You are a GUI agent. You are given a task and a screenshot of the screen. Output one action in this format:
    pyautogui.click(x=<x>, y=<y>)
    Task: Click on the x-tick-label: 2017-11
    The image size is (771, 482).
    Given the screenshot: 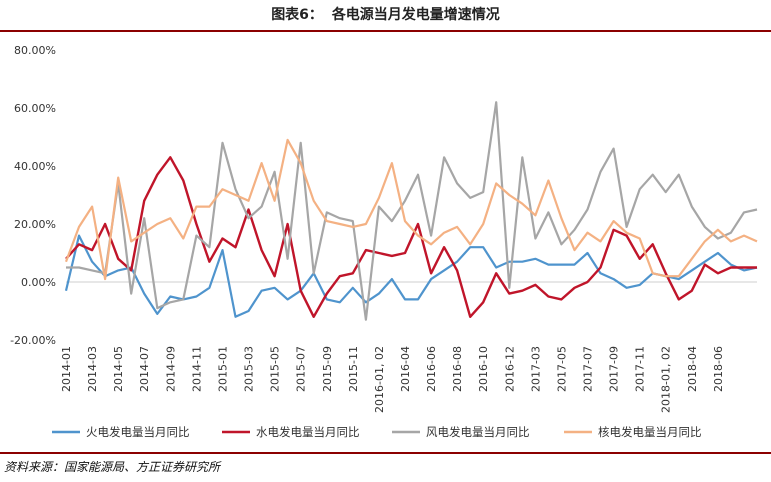 What is the action you would take?
    pyautogui.click(x=640, y=369)
    